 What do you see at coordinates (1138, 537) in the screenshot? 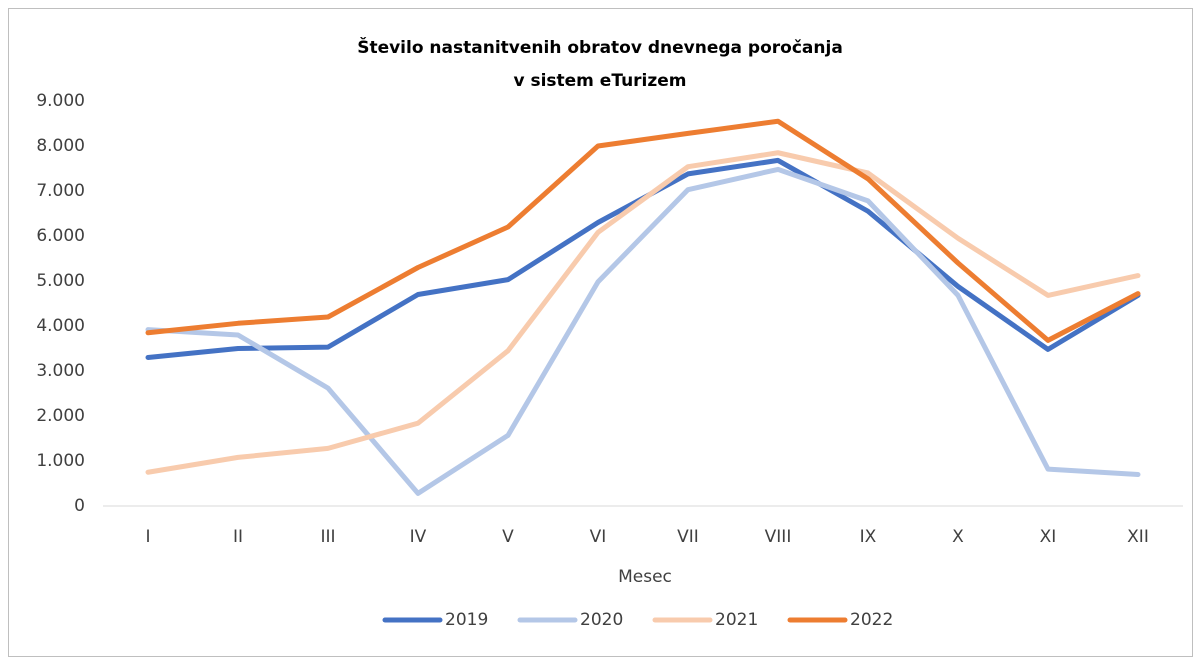
I see `x-tick-label: XII` at bounding box center [1138, 537].